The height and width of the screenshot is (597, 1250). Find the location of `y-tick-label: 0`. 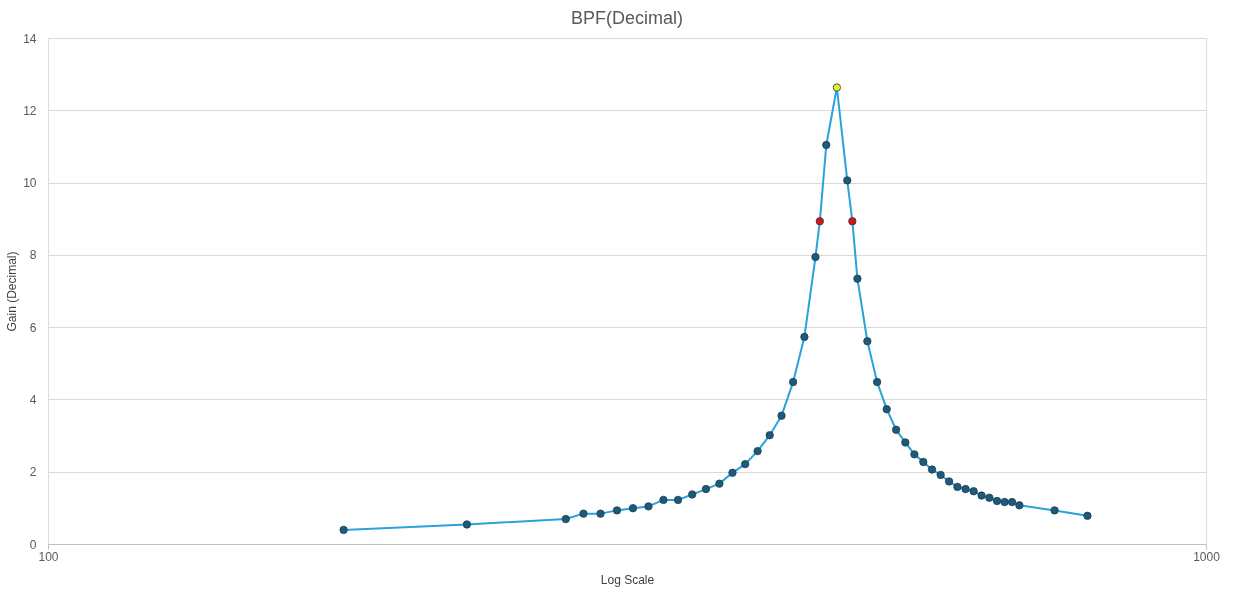

y-tick-label: 0 is located at coordinates (33, 544).